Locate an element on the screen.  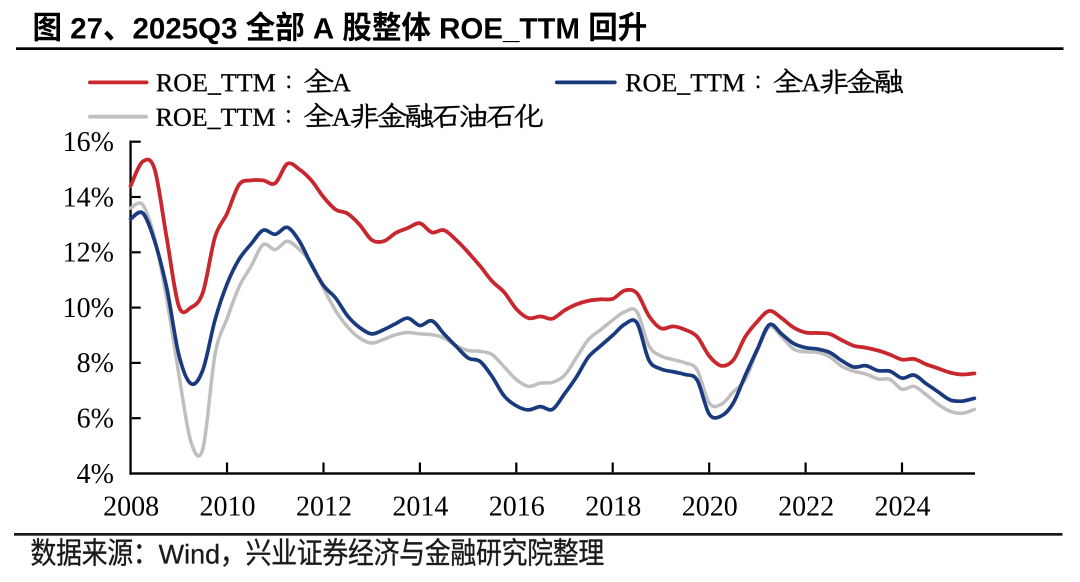
svg-text: 6% is located at coordinates (95, 419).